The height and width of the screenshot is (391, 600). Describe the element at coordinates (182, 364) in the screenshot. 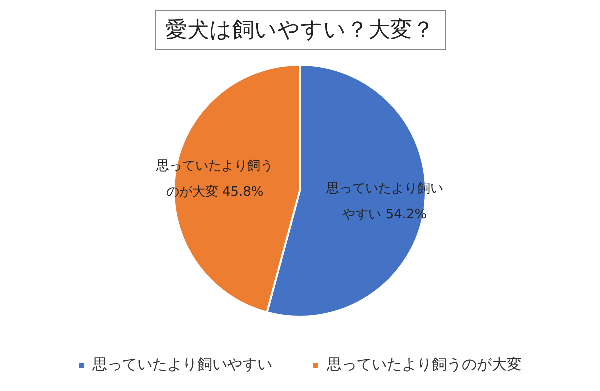

I see `legend-label: 思っていたより飼いやすい` at that location.